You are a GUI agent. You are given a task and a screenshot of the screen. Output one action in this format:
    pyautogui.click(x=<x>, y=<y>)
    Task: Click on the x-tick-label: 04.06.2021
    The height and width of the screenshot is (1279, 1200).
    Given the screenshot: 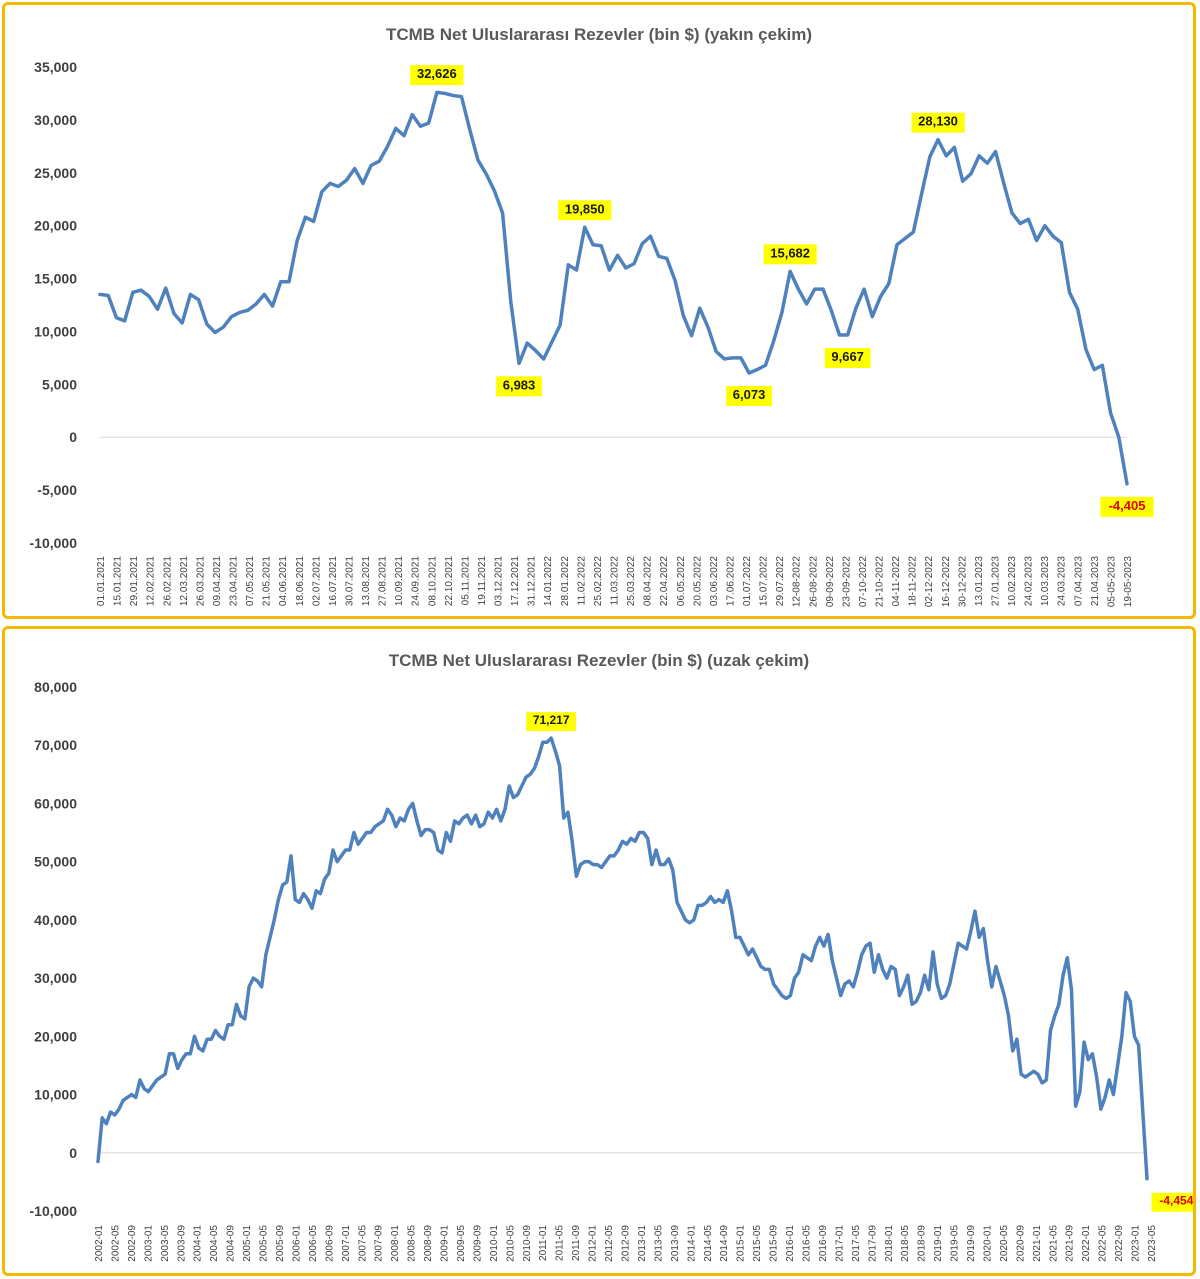 What is the action you would take?
    pyautogui.click(x=283, y=581)
    